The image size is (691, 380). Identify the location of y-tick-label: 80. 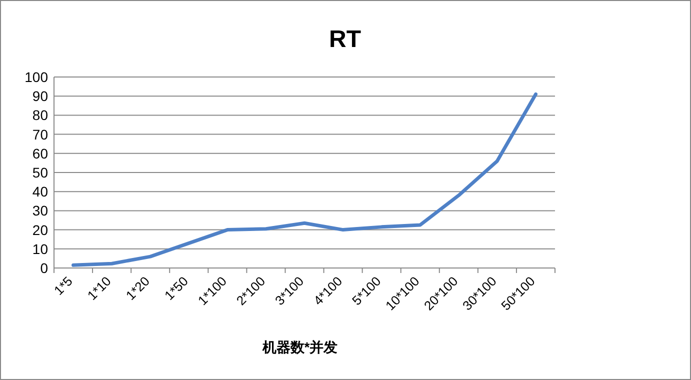
(40, 115).